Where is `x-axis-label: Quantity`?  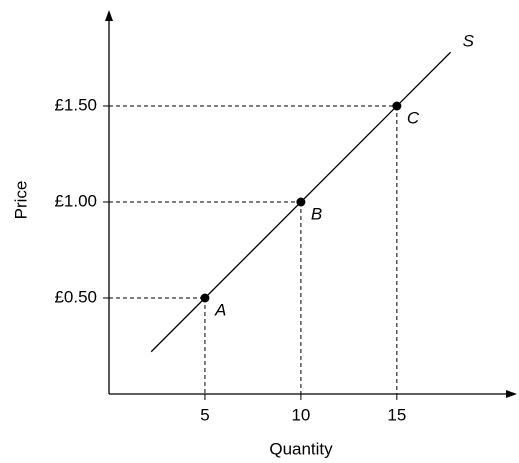
x-axis-label: Quantity is located at coordinates (301, 448).